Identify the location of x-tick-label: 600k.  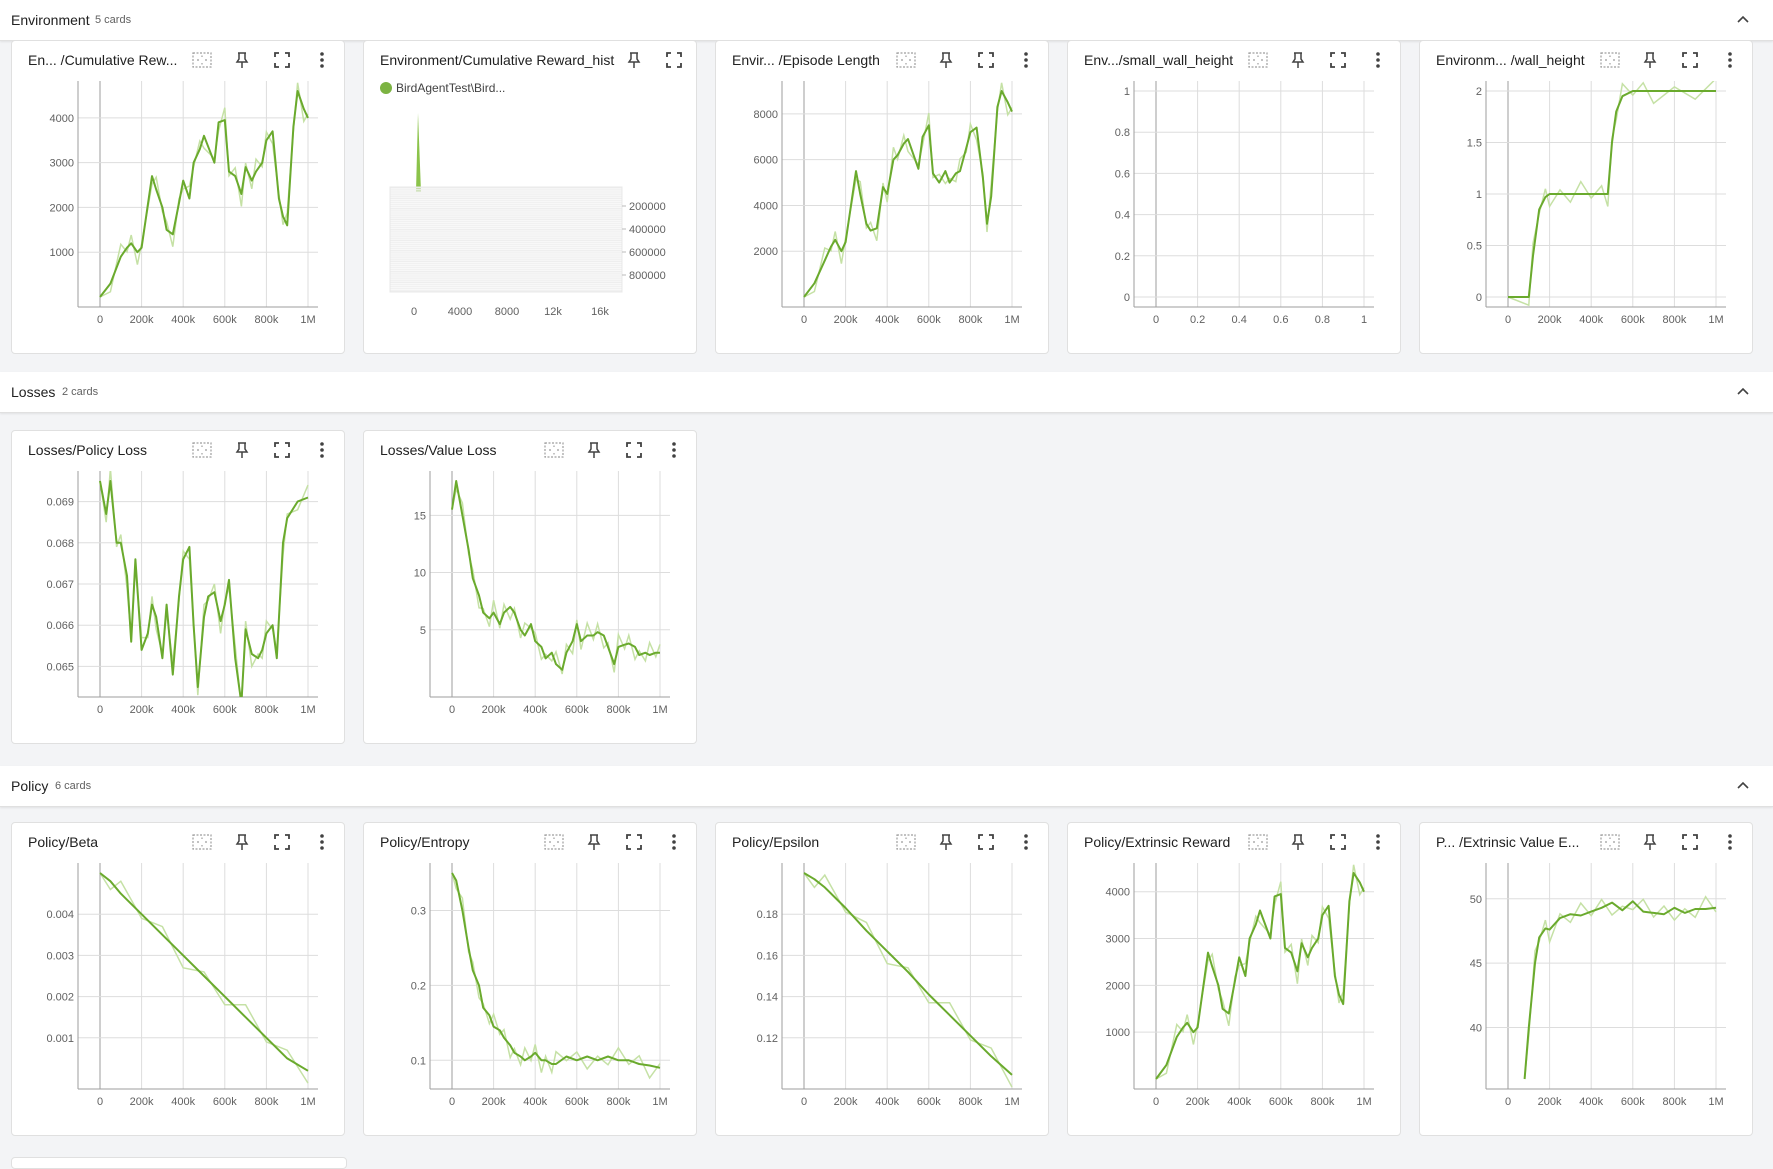
(929, 320).